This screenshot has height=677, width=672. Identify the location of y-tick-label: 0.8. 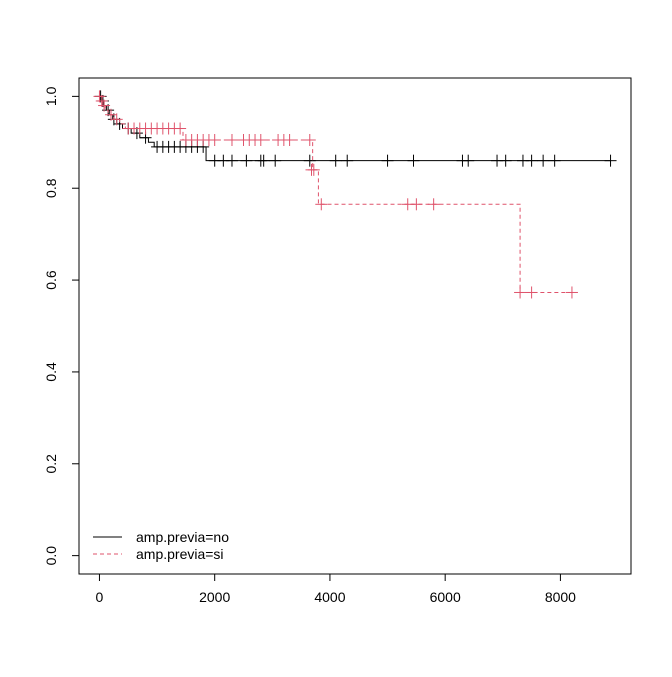
(51, 188).